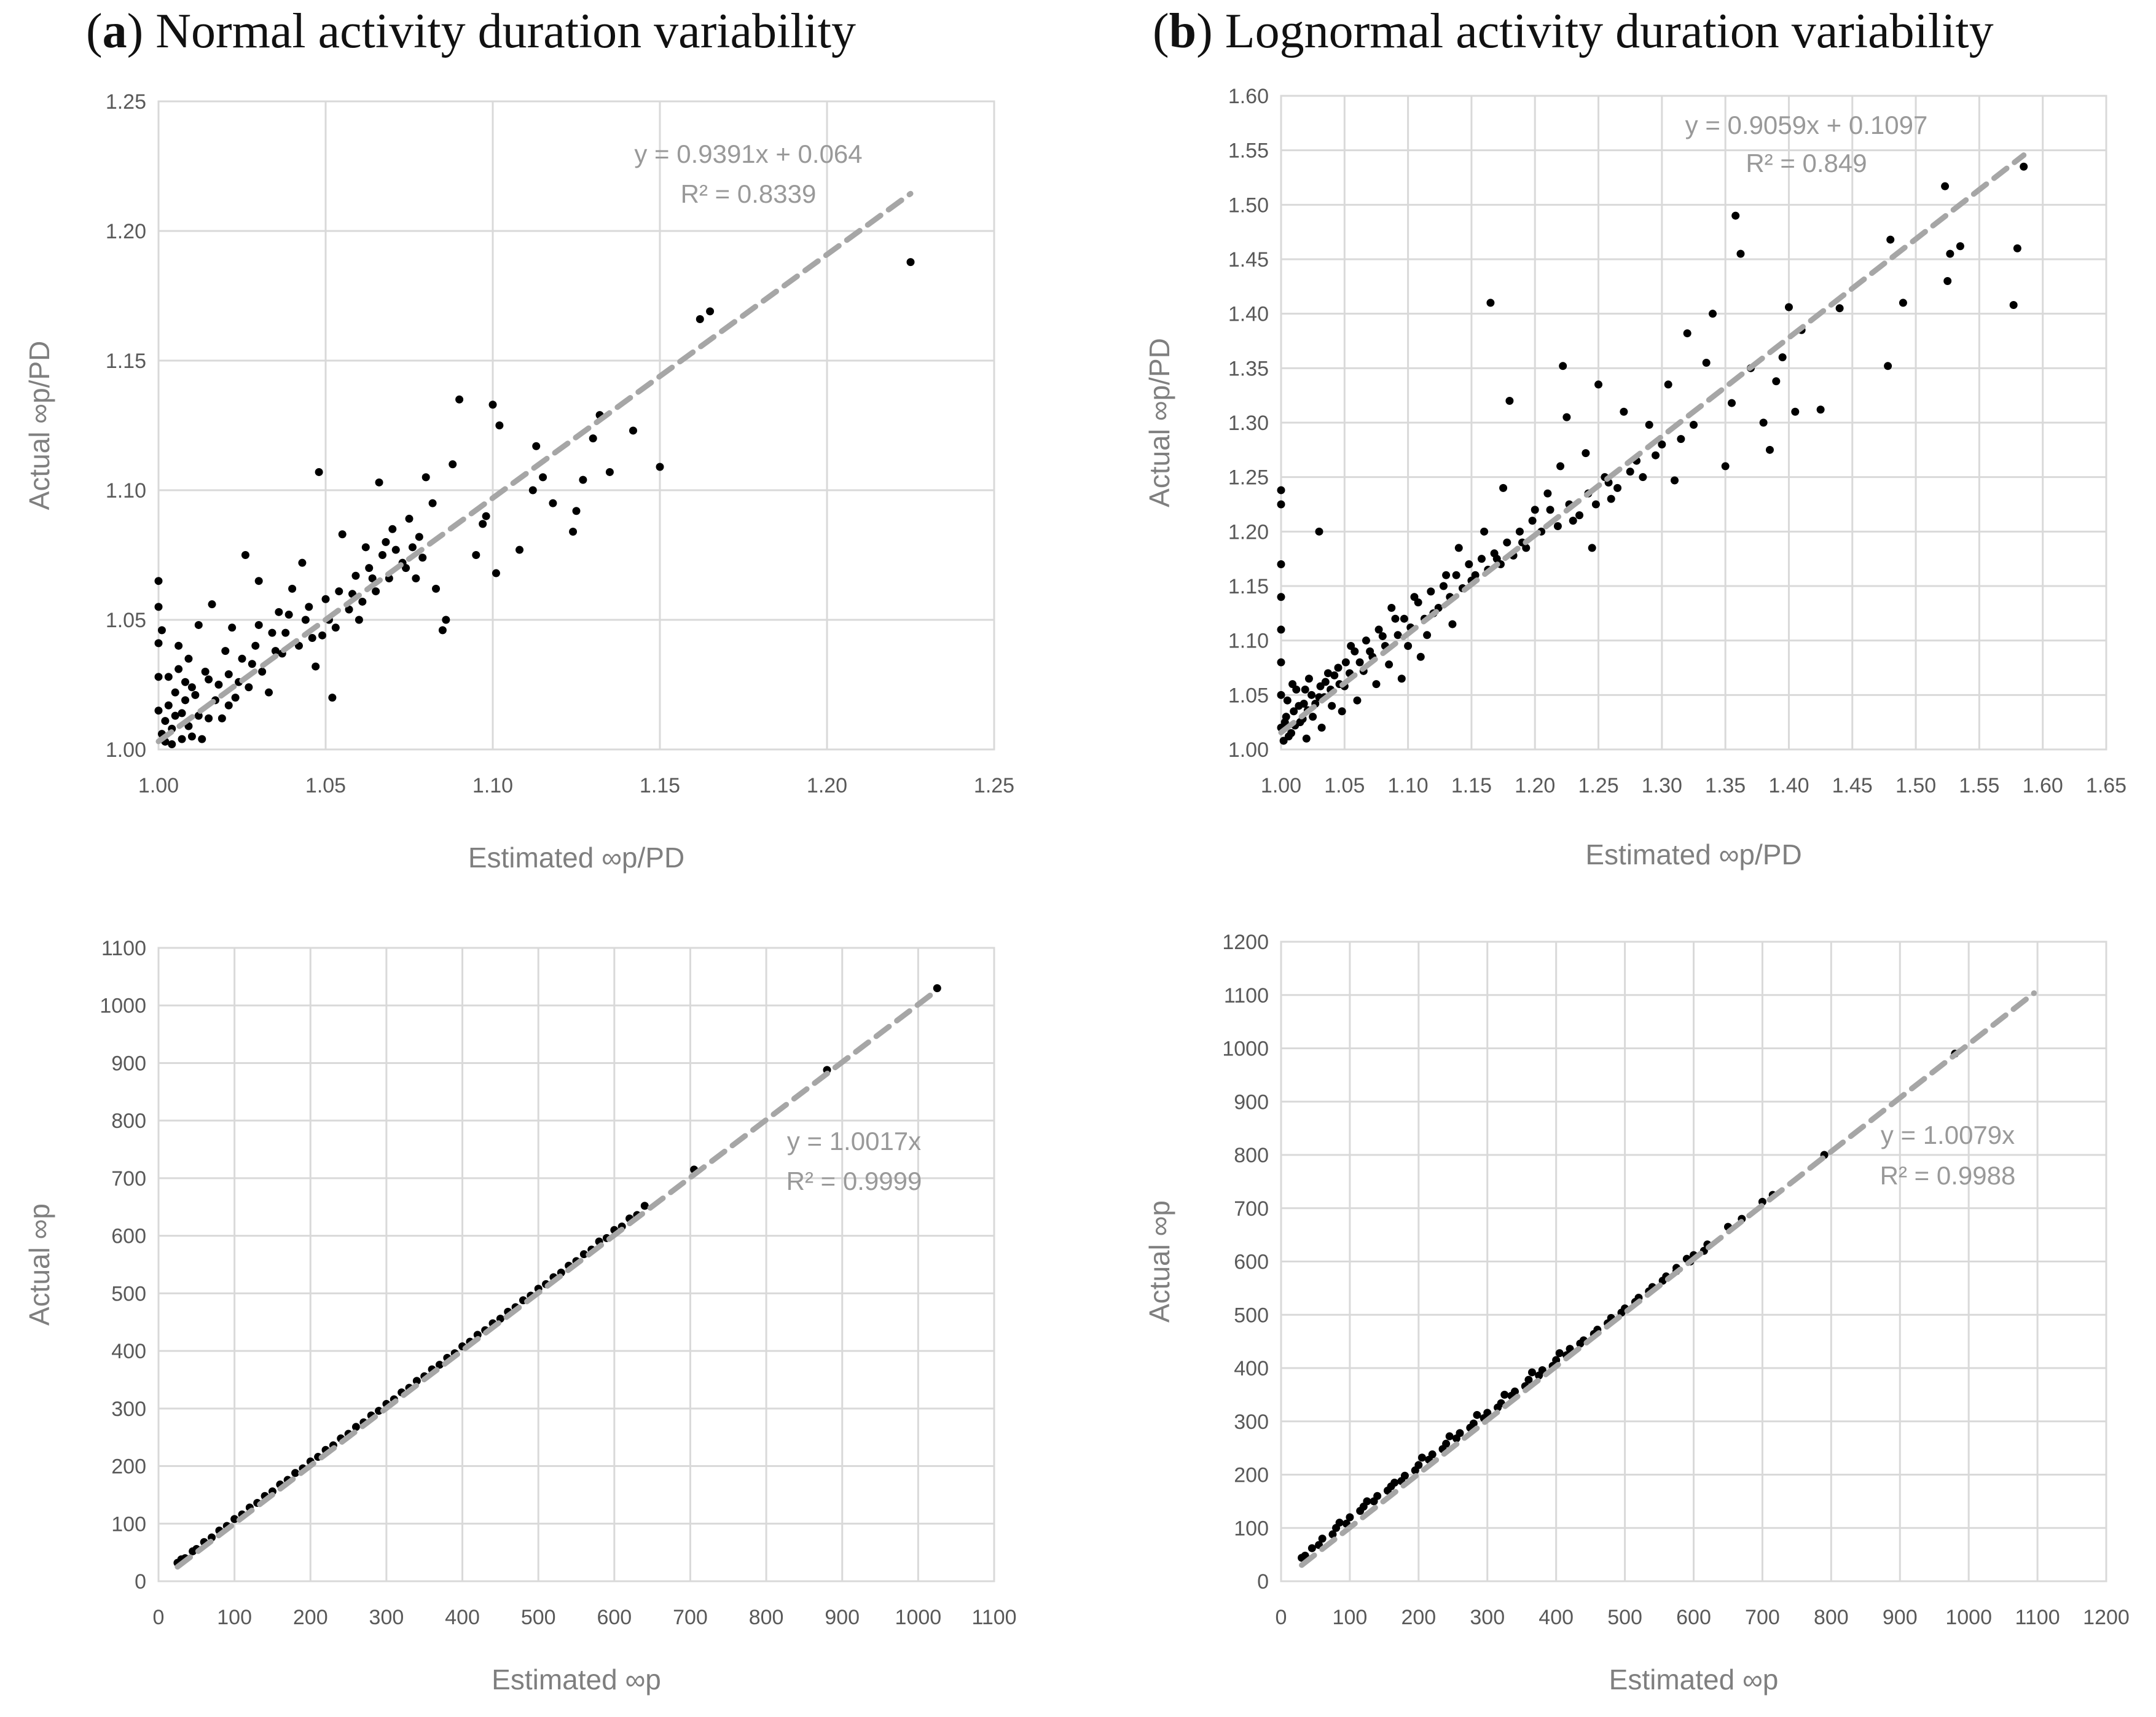  I want to click on y-tick-label: 100, so click(1251, 1528).